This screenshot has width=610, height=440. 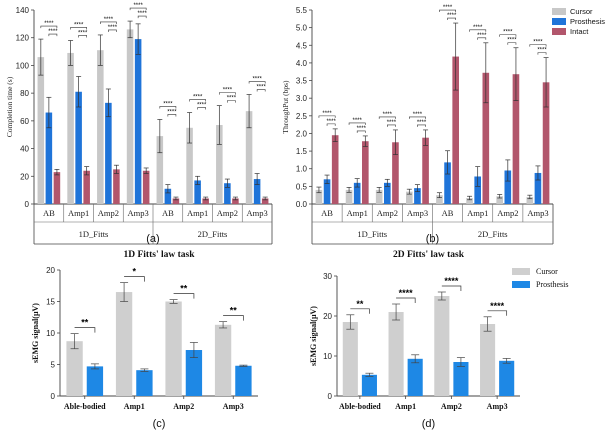 What do you see at coordinates (302, 169) in the screenshot?
I see `y-tick-label: 1.0` at bounding box center [302, 169].